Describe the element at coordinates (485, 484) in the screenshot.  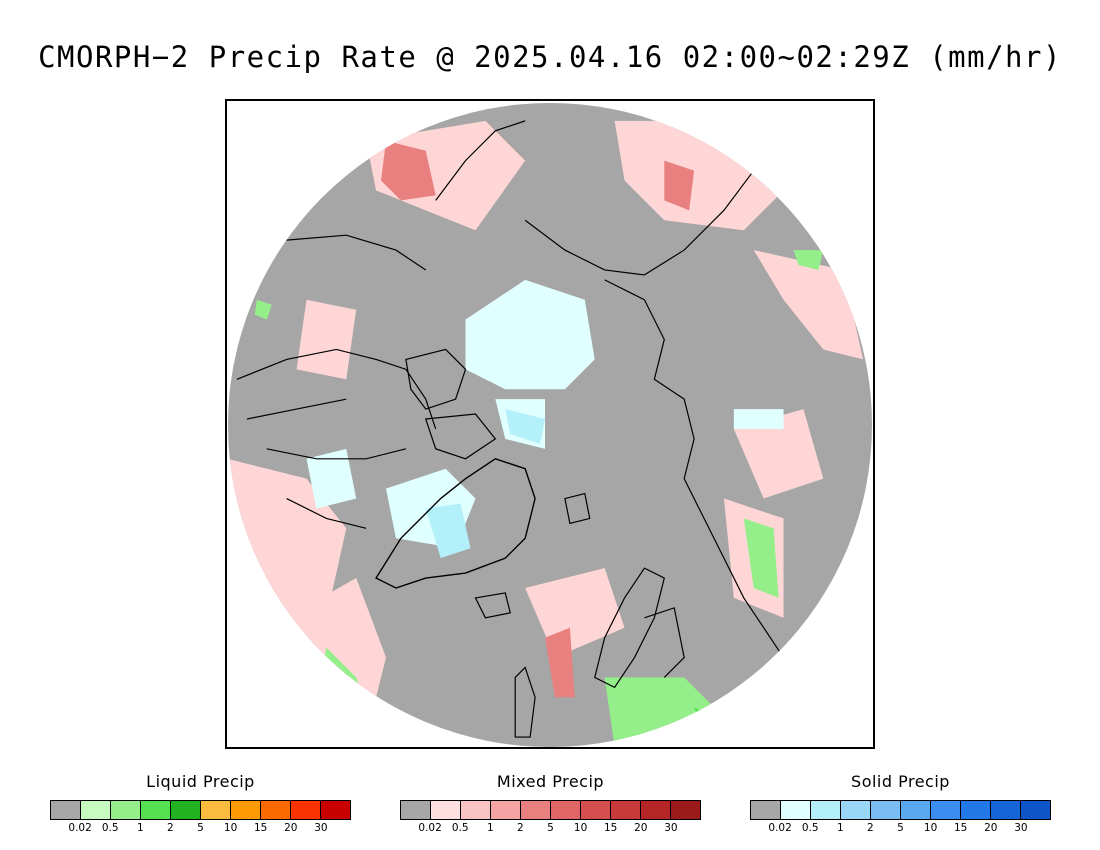
I see `solid-precip-moderate` at that location.